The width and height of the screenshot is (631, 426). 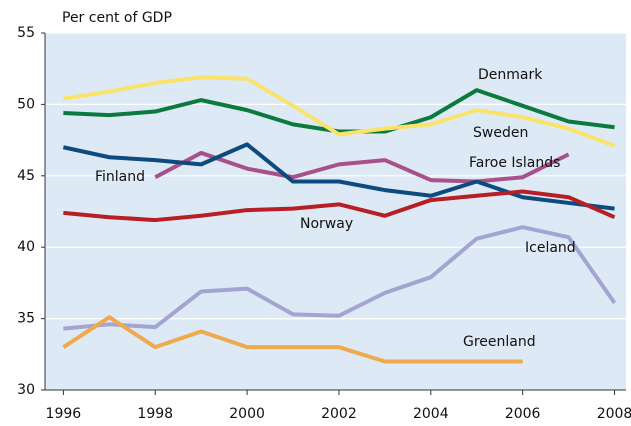 What do you see at coordinates (510, 75) in the screenshot?
I see `series-label: Denmark` at bounding box center [510, 75].